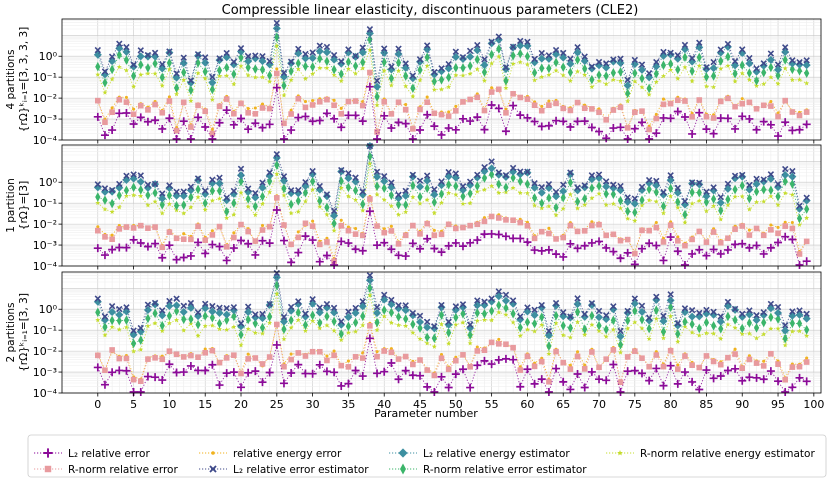  I want to click on y-tick-label: 10⁻³, so click(45, 372).